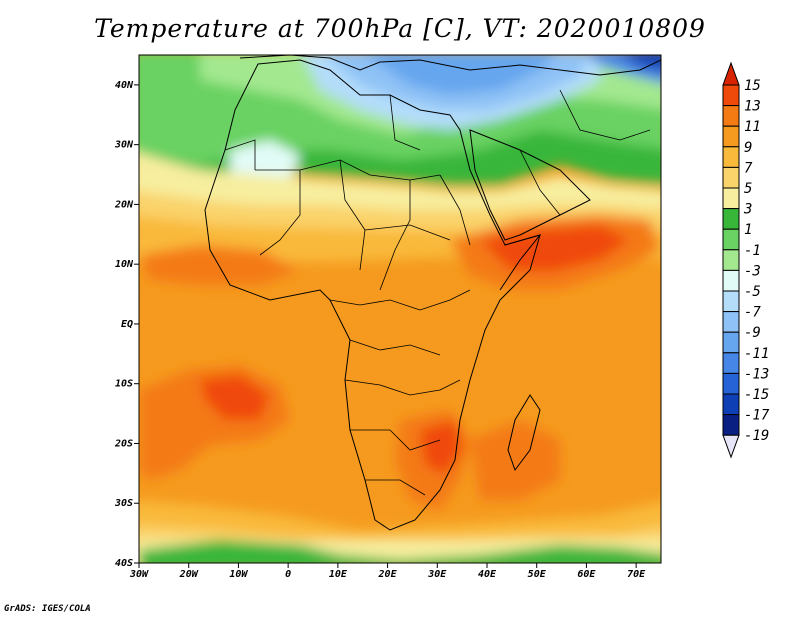 The image size is (800, 618). Describe the element at coordinates (400, 186) in the screenshot. I see `field-band-3c` at that location.